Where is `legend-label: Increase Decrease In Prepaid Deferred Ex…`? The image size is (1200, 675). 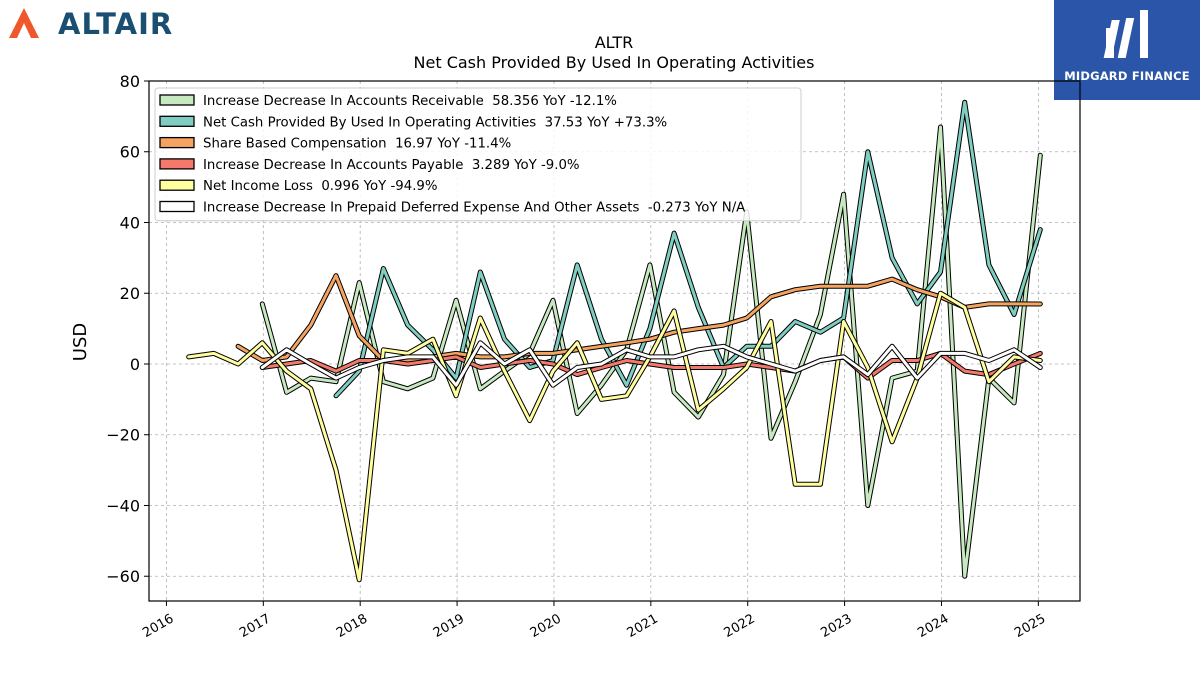
legend-label: Increase Decrease In Prepaid Deferred Ex… is located at coordinates (474, 208).